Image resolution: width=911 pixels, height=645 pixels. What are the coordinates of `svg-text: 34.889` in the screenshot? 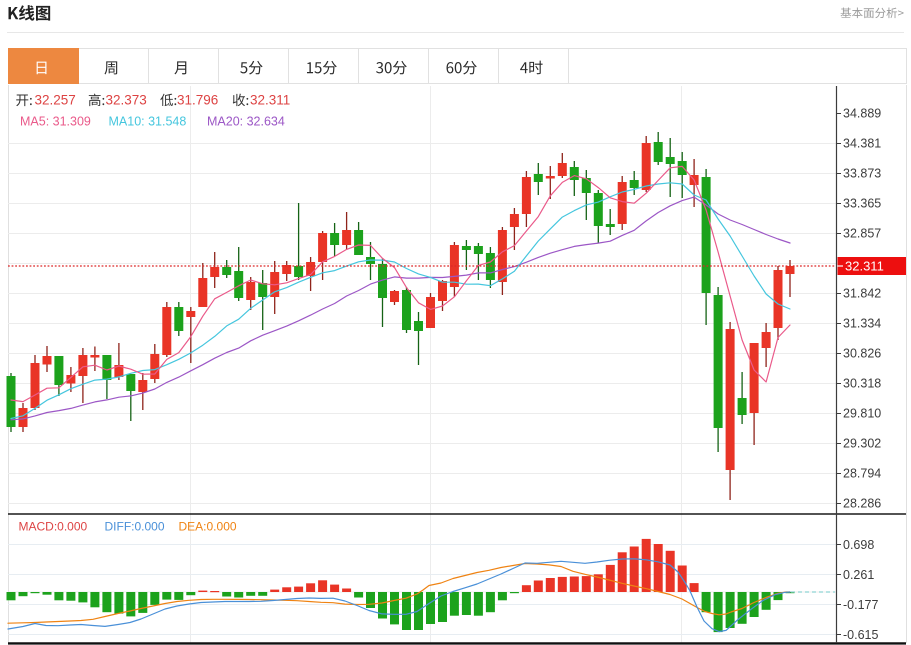 It's located at (862, 114).